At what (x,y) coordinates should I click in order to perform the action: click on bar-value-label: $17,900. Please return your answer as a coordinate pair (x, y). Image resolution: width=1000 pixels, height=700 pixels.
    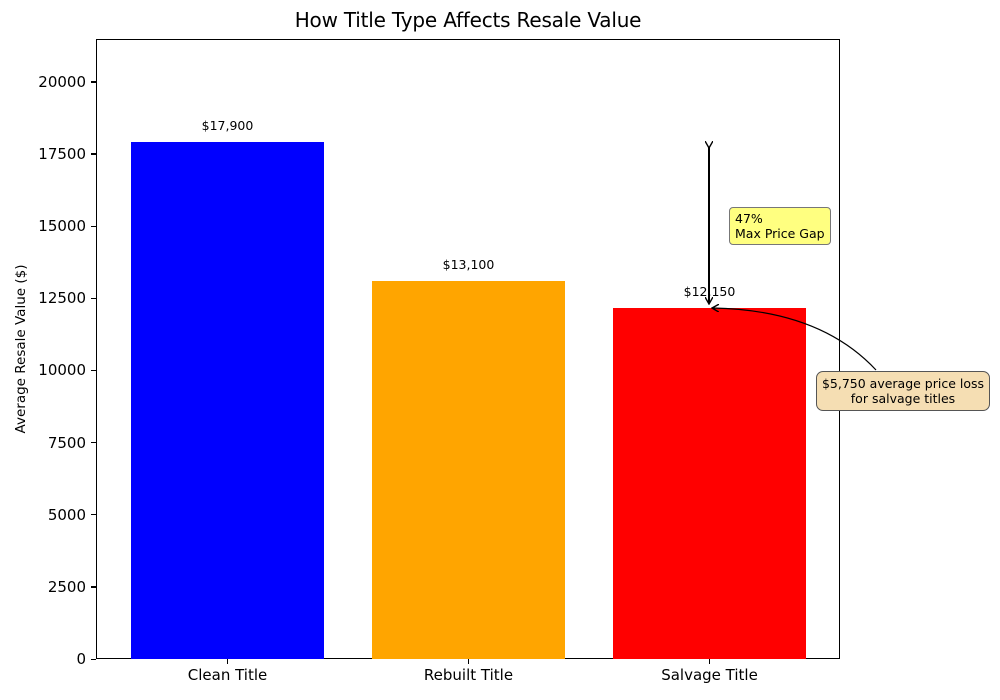
    Looking at the image, I should click on (227, 126).